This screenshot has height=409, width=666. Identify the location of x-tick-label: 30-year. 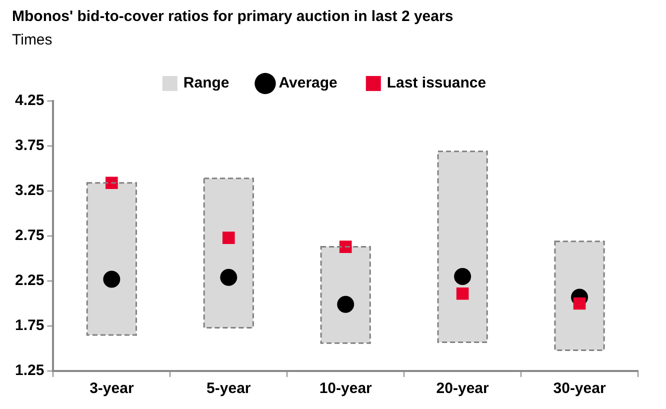
(579, 389).